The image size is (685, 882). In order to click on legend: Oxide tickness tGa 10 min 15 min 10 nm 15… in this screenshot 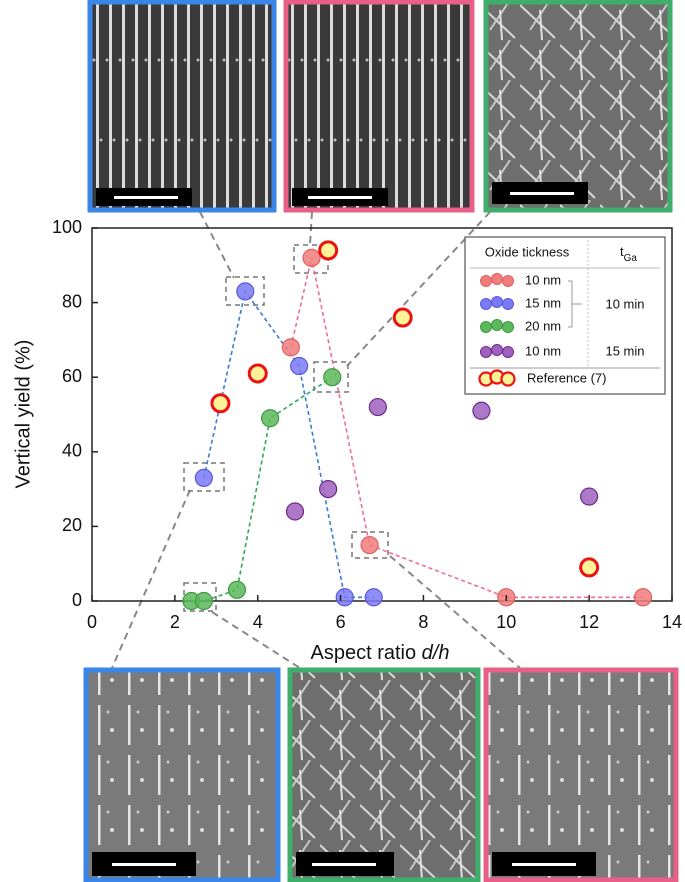, I will do `click(565, 315)`.